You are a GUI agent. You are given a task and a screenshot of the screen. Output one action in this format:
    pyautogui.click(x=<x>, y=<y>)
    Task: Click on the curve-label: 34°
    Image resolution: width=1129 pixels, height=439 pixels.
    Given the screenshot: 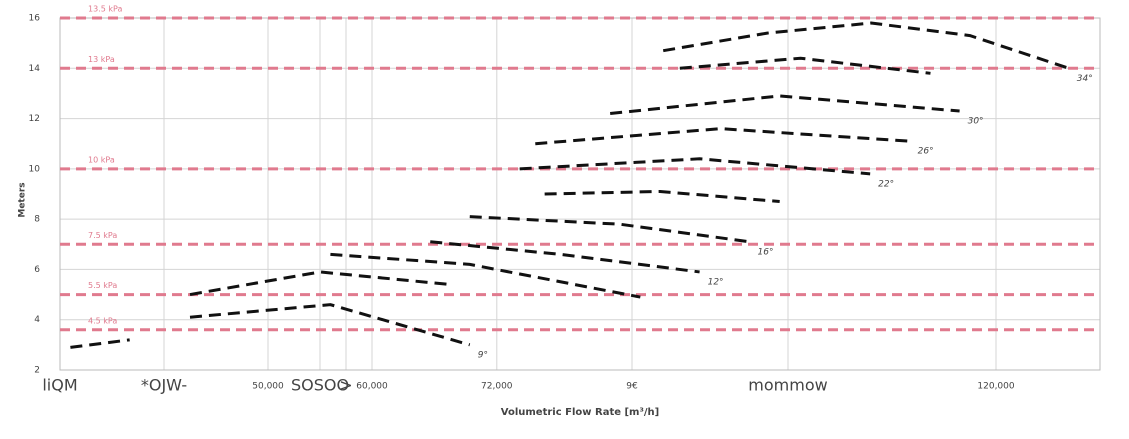 What is the action you would take?
    pyautogui.click(x=1085, y=79)
    